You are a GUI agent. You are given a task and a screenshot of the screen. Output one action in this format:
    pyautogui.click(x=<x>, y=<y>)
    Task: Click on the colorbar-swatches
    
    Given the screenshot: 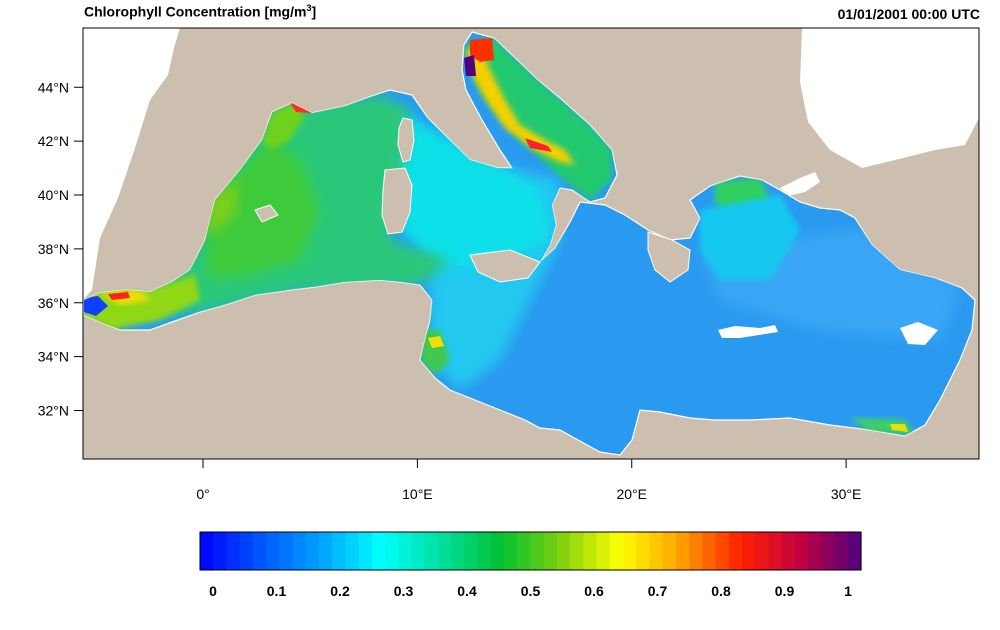 What is the action you would take?
    pyautogui.click(x=531, y=551)
    